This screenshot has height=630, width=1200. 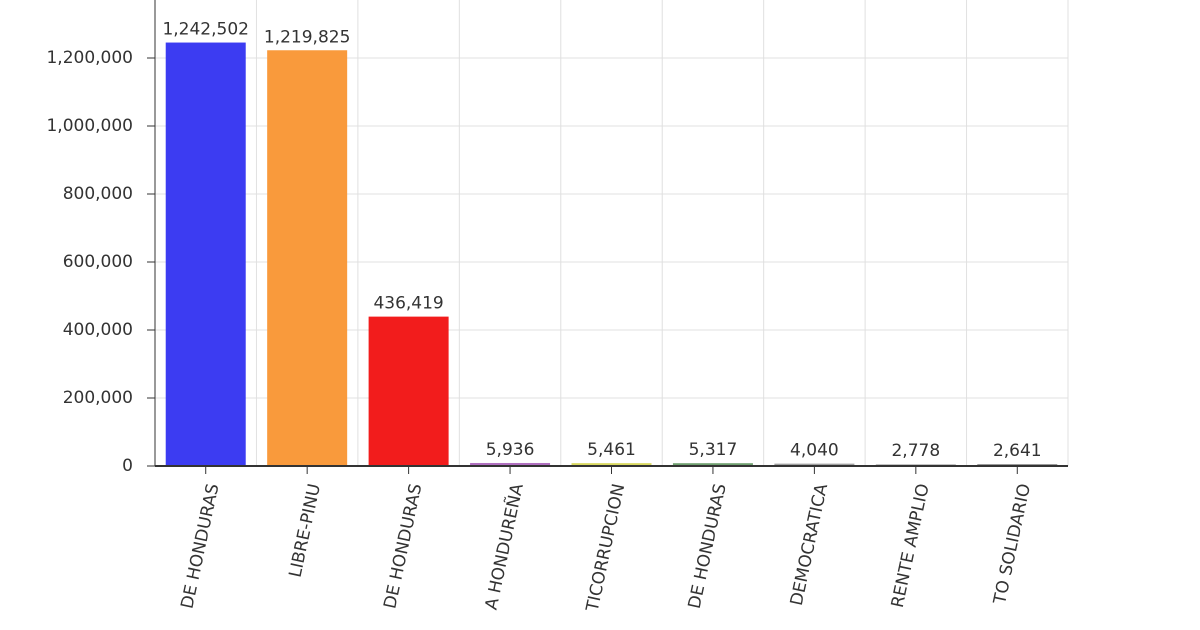 I want to click on data-label: 2,778, so click(x=915, y=451).